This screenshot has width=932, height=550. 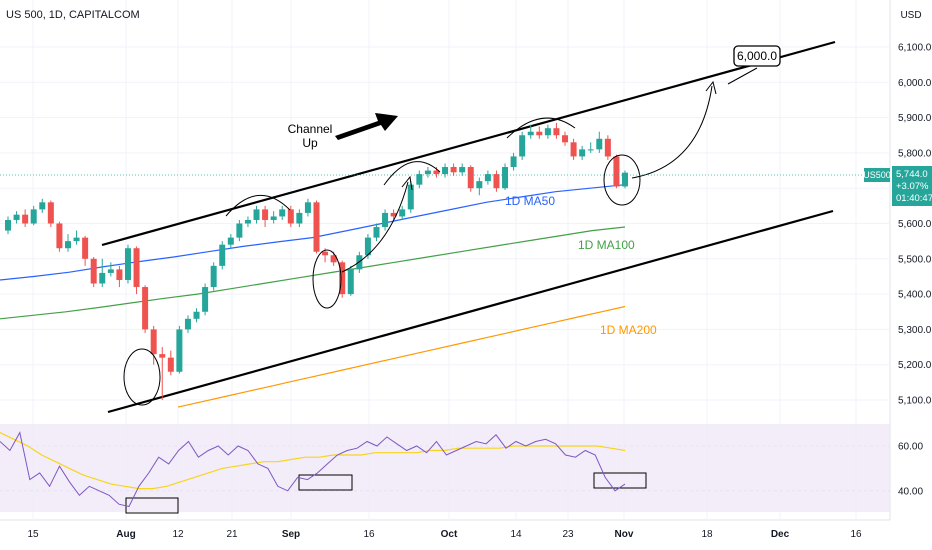 I want to click on price-tick-label: 5,100.0, so click(x=915, y=401).